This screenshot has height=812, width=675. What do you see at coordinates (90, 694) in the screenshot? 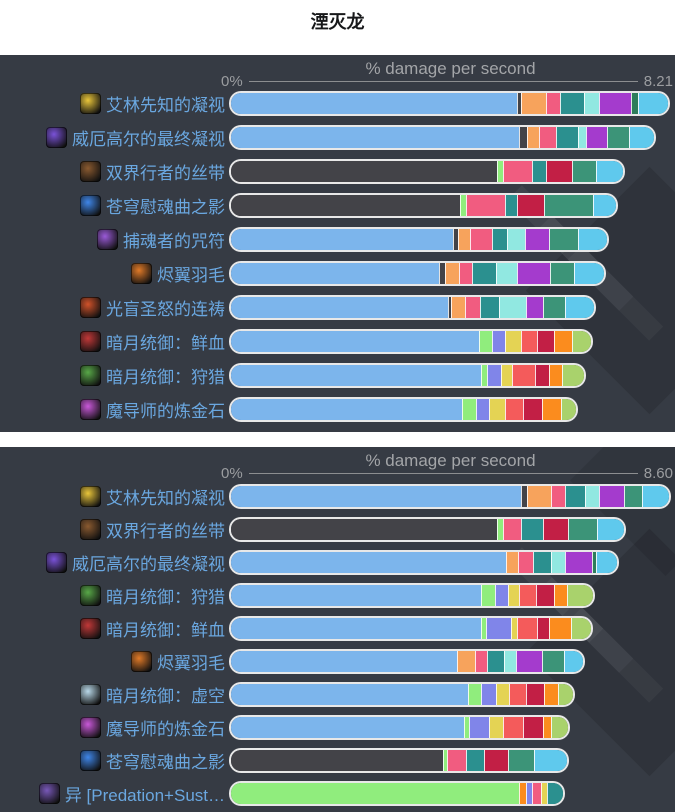
I see `darkmoon-void-icon` at bounding box center [90, 694].